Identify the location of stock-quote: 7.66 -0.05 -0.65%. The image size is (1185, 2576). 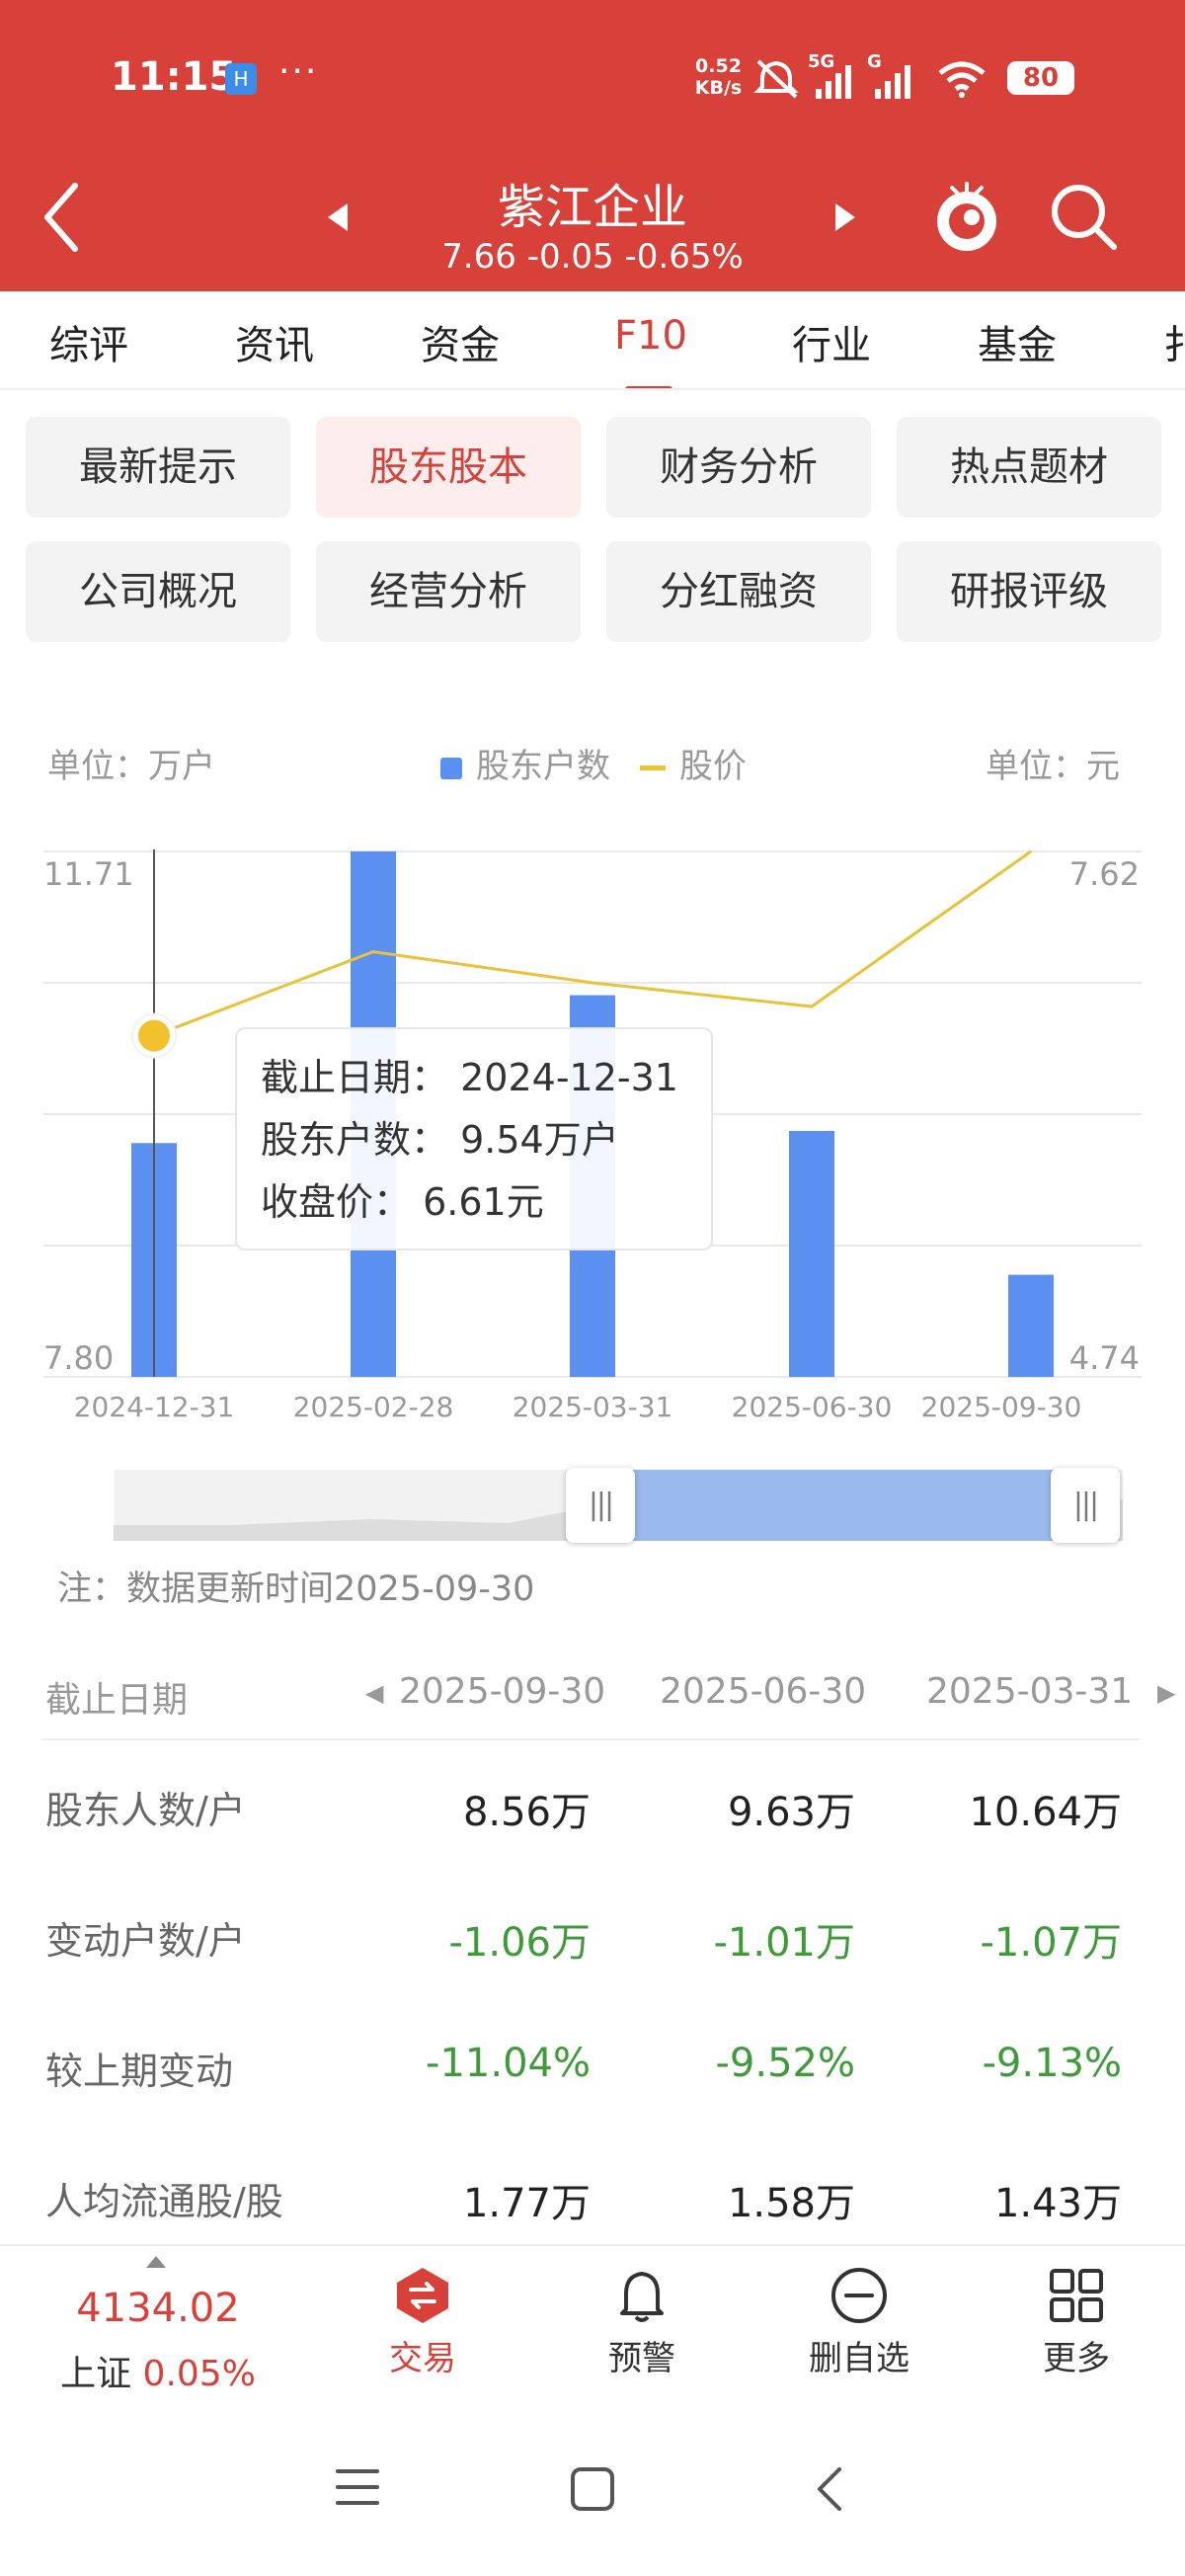
(592, 257).